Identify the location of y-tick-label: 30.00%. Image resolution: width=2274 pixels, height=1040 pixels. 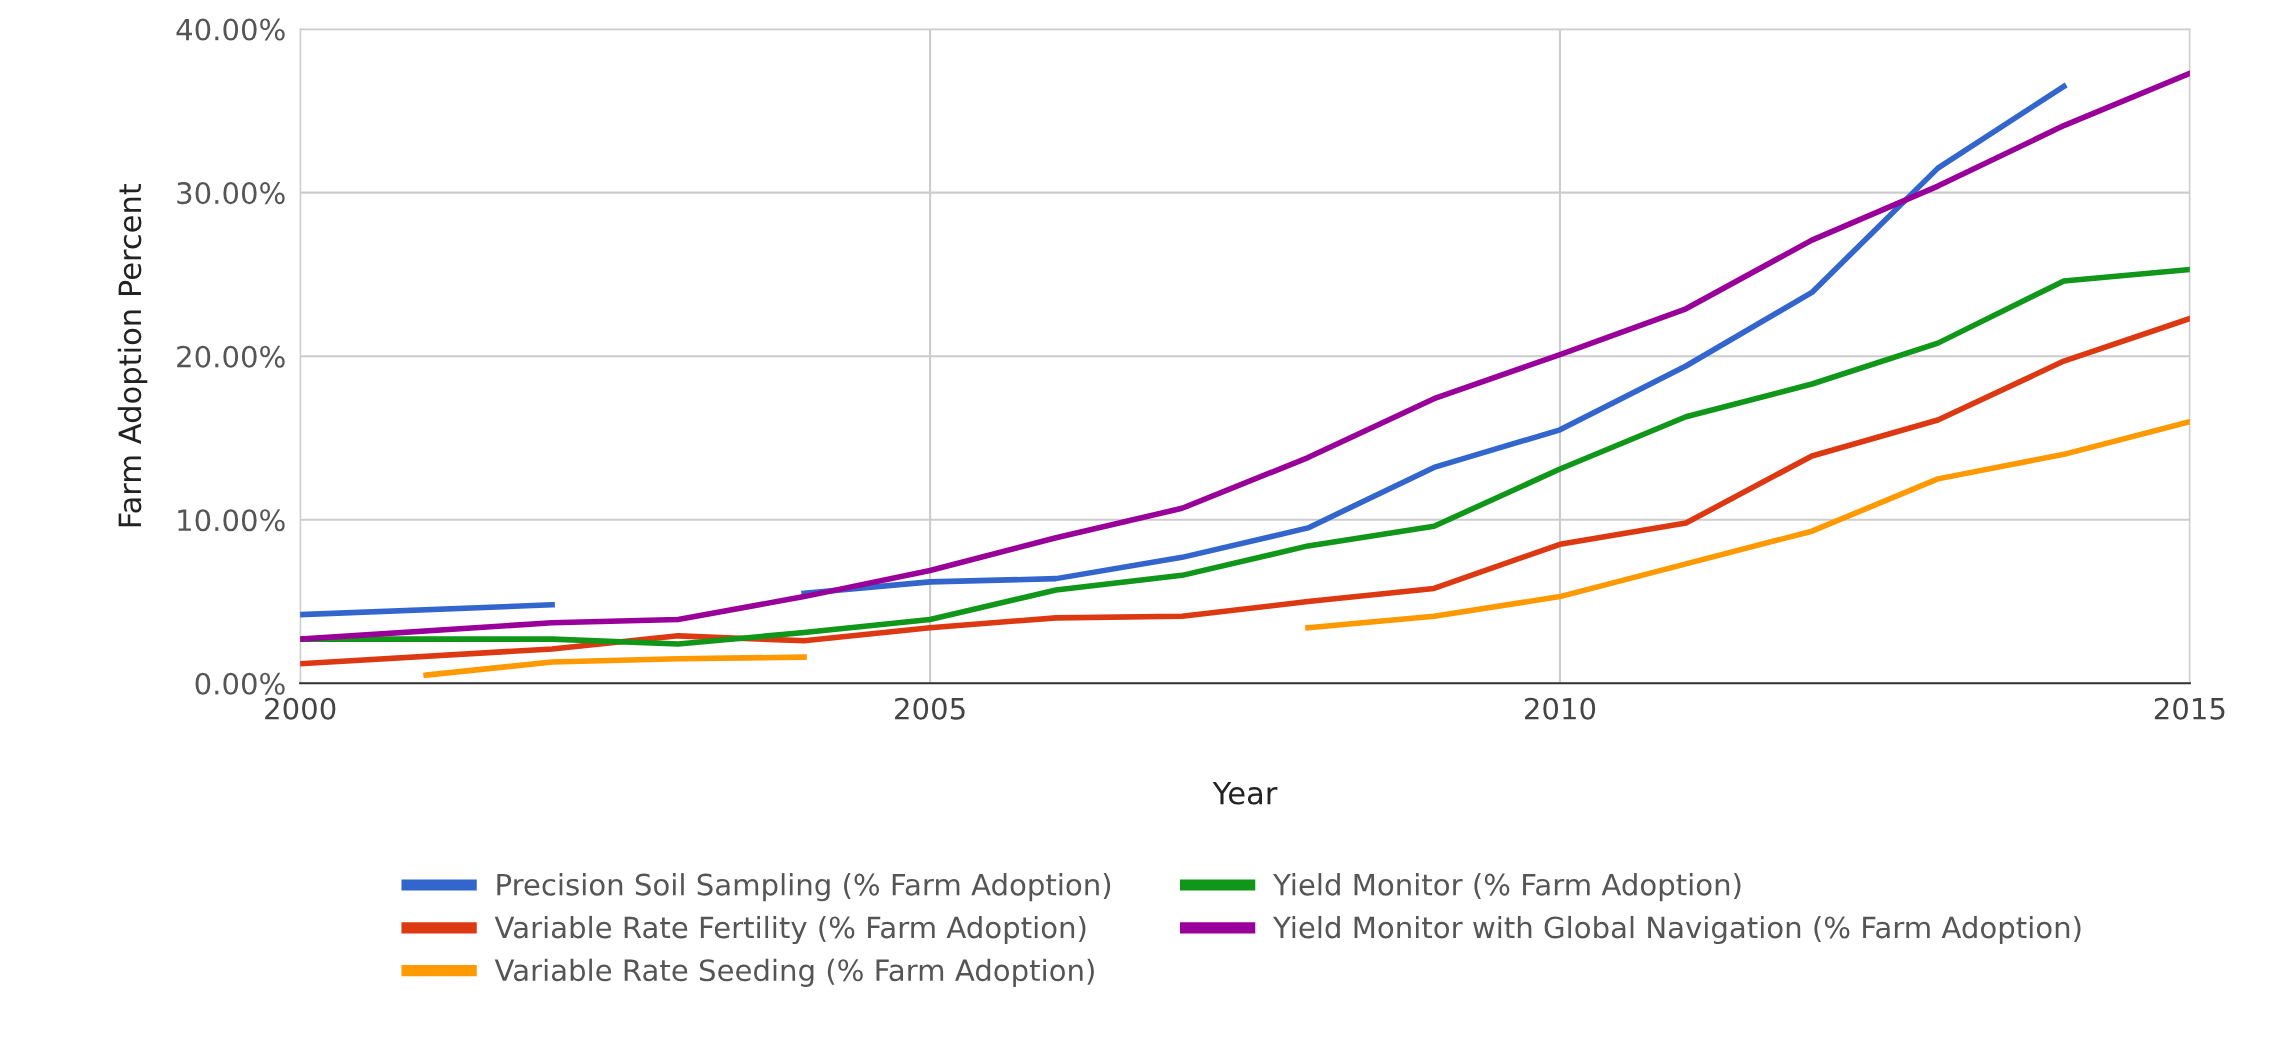
(231, 193).